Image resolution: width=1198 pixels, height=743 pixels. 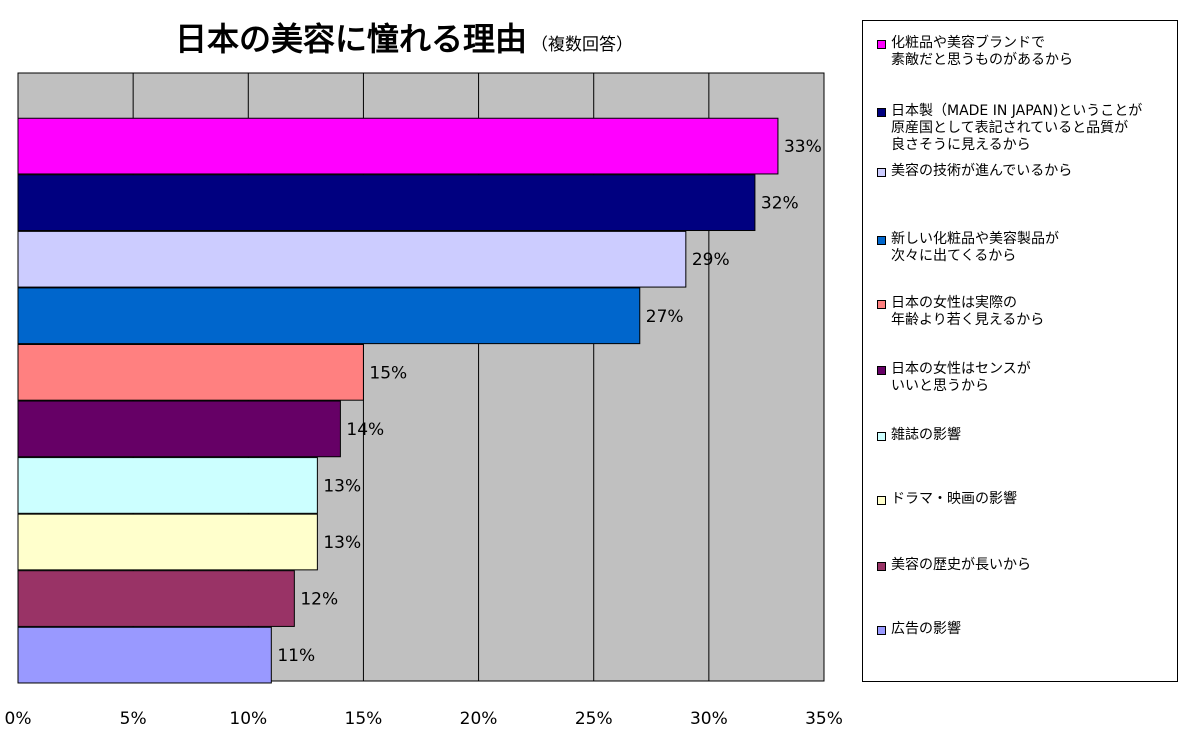 What do you see at coordinates (961, 377) in the screenshot?
I see `legend-label: 日本の女性はセンスが いいと思うから` at bounding box center [961, 377].